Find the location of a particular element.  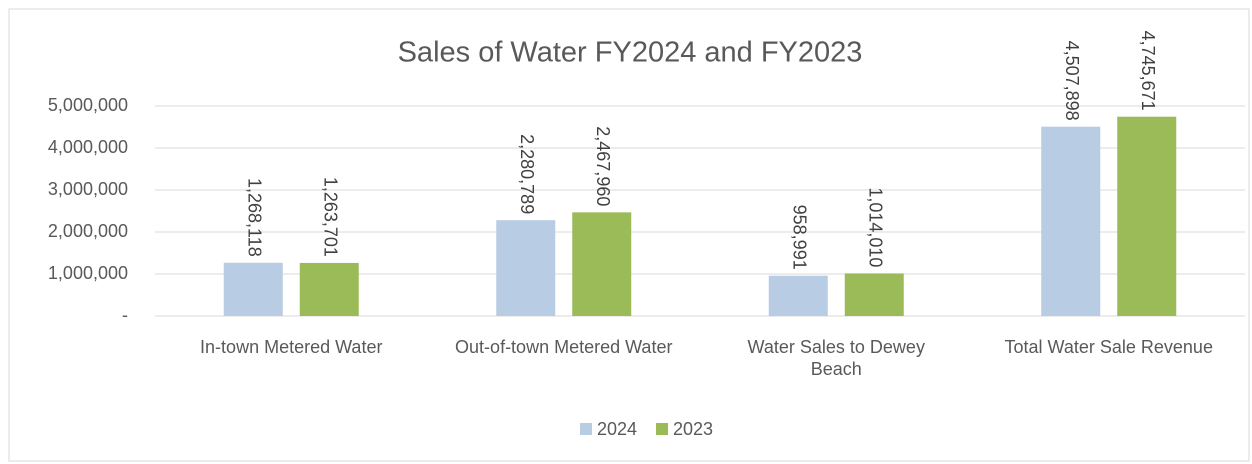

data-label: 958,991 is located at coordinates (800, 237).